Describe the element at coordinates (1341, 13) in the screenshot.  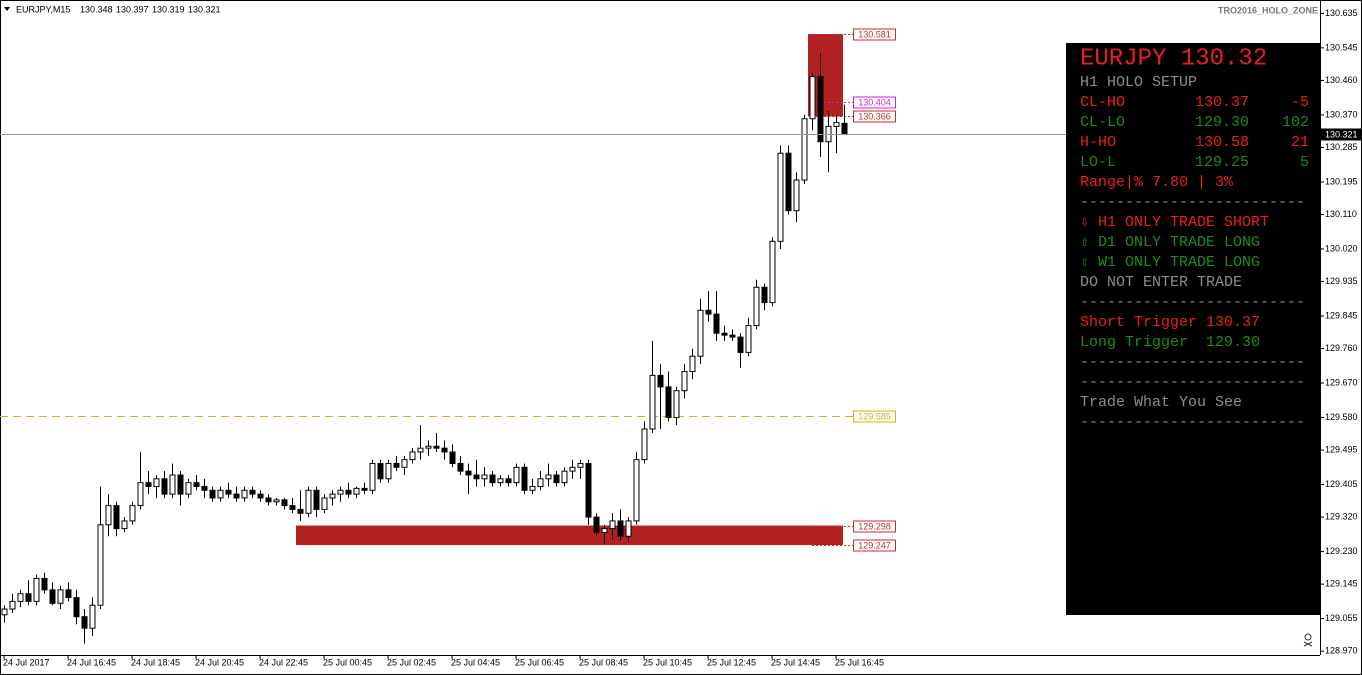
I see `y-tick-label: 130.635` at that location.